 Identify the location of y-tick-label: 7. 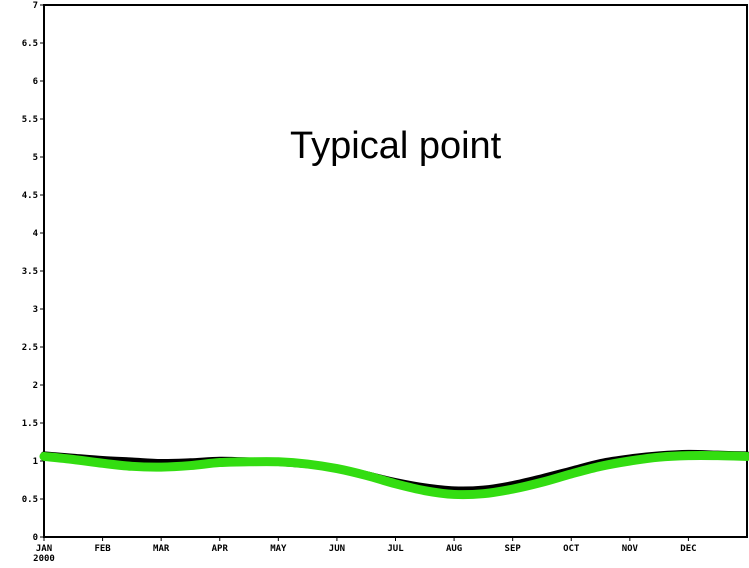
(35, 6).